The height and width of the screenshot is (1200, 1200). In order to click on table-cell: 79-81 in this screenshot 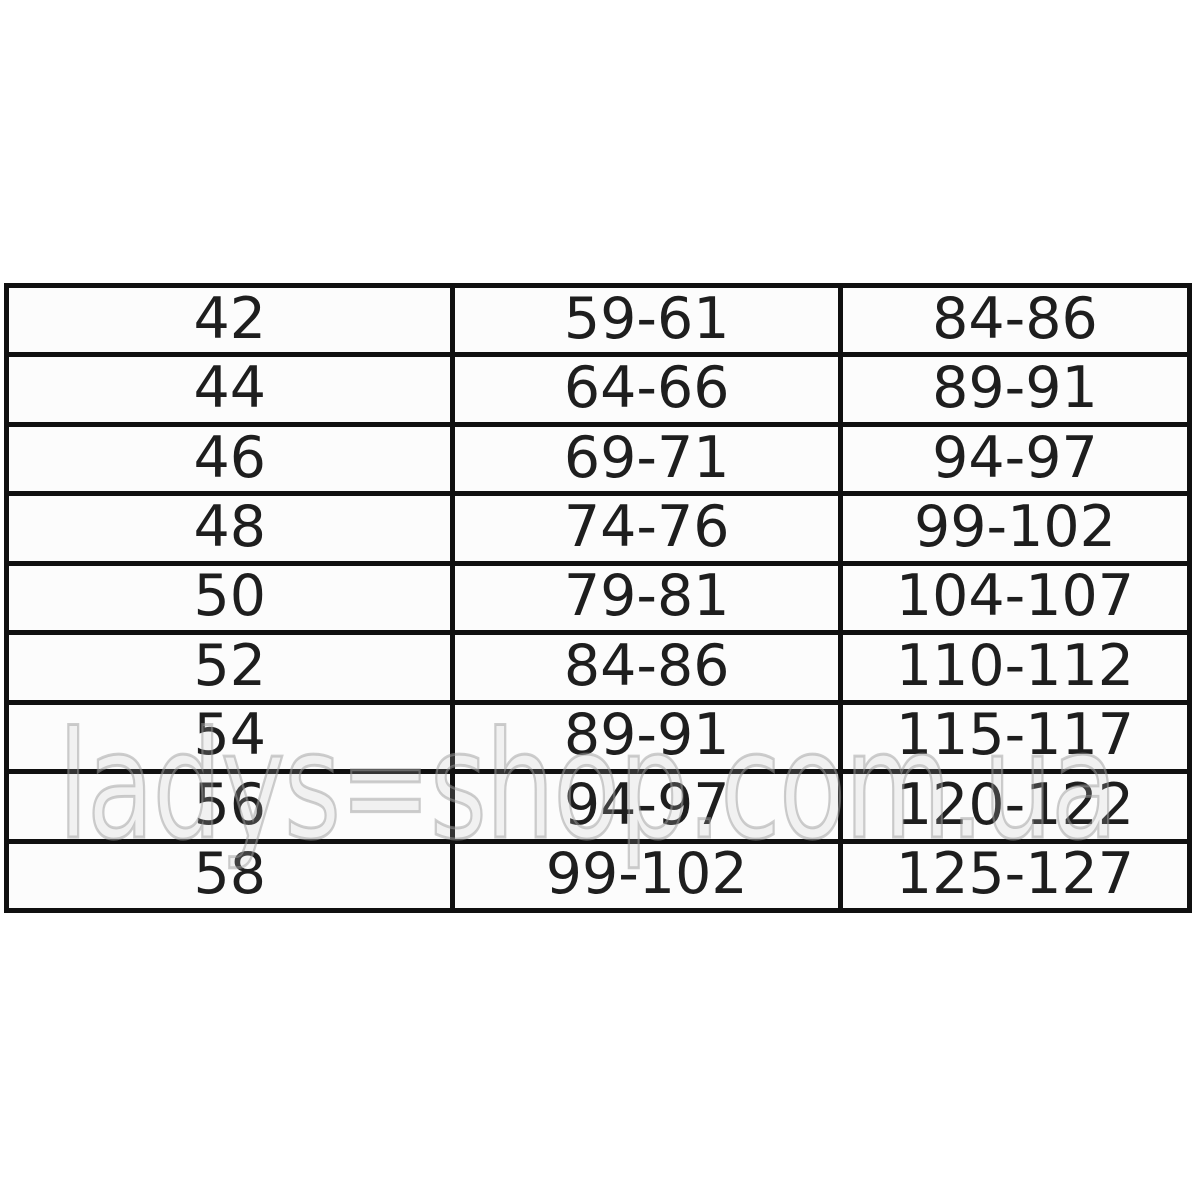, I will do `click(646, 598)`.